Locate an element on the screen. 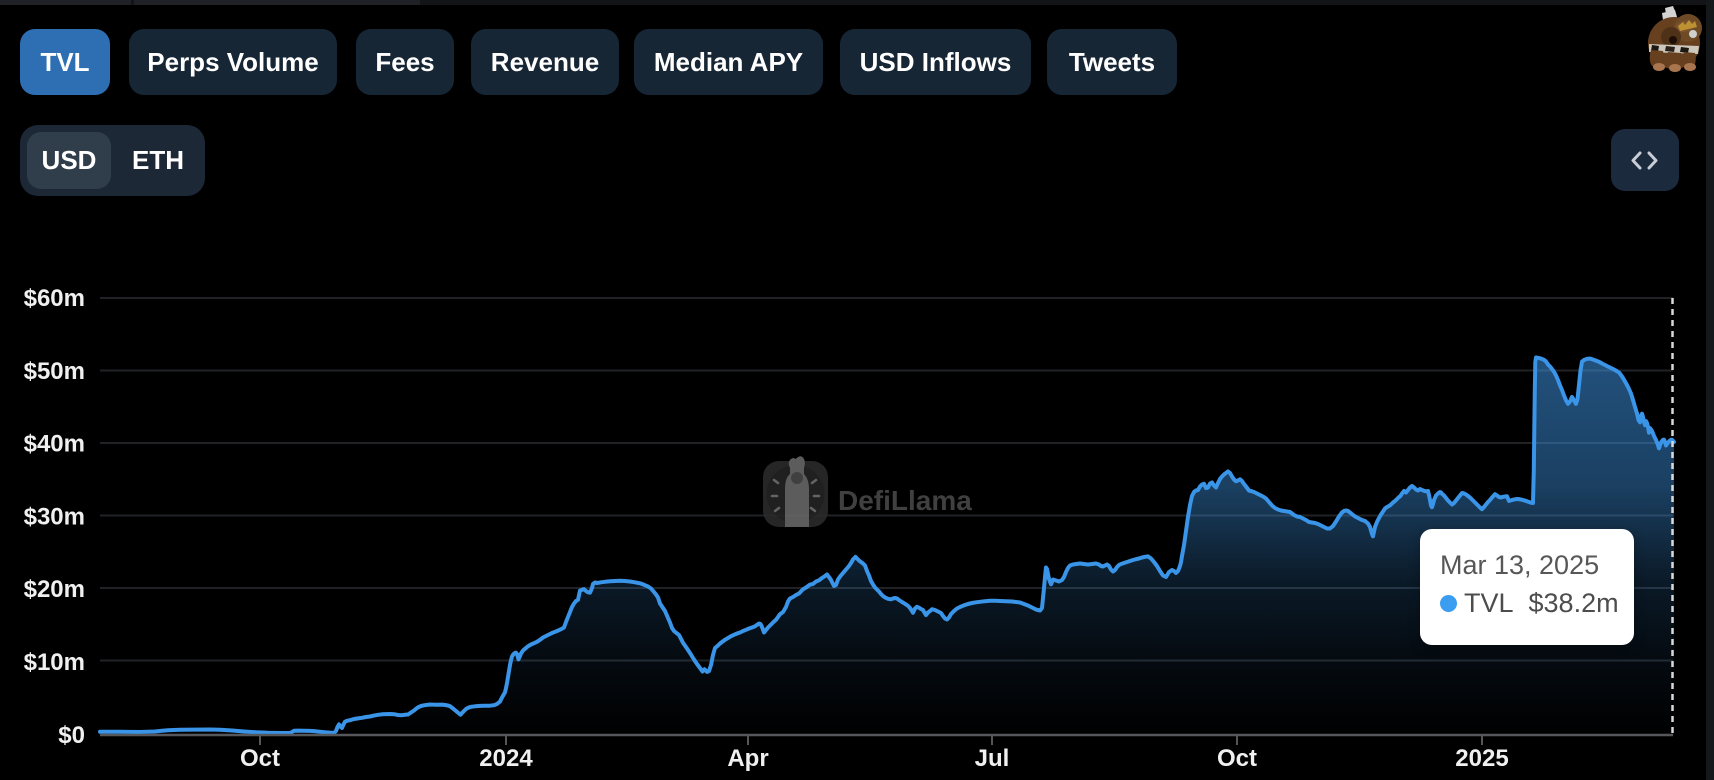 This screenshot has height=780, width=1714. svg-text: $40m is located at coordinates (54, 444).